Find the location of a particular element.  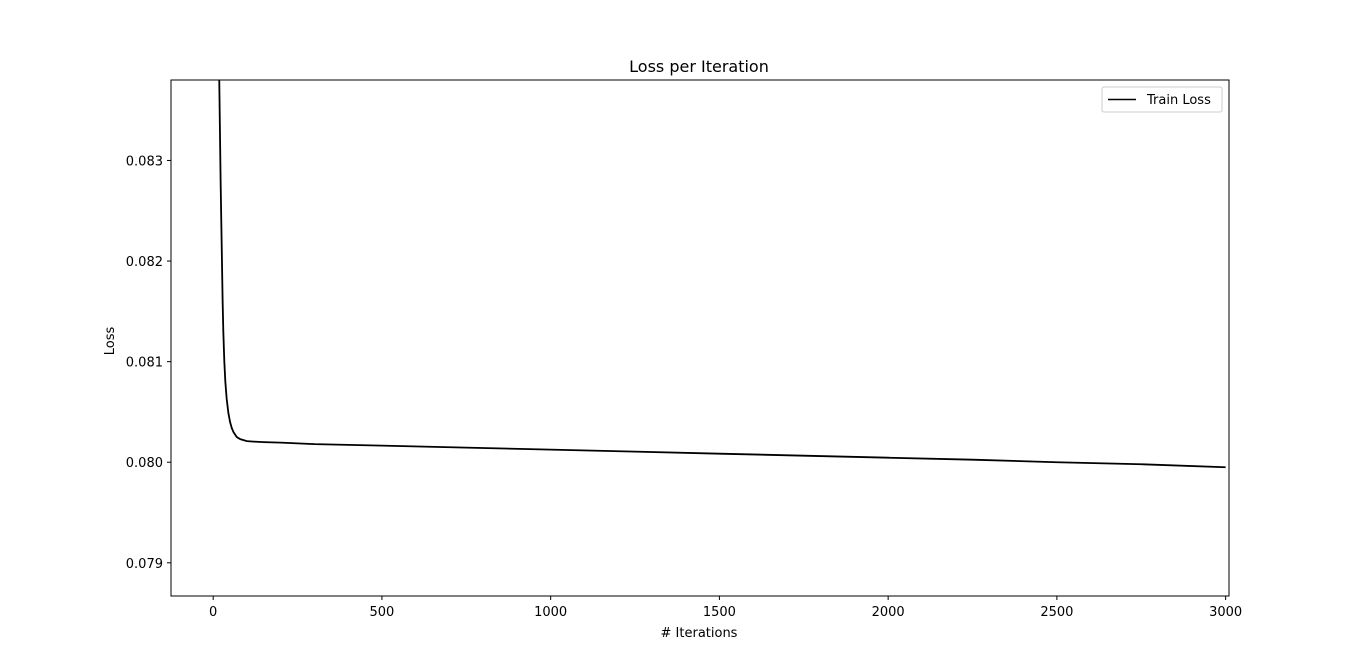

x-tick-label: 1500 is located at coordinates (719, 612).